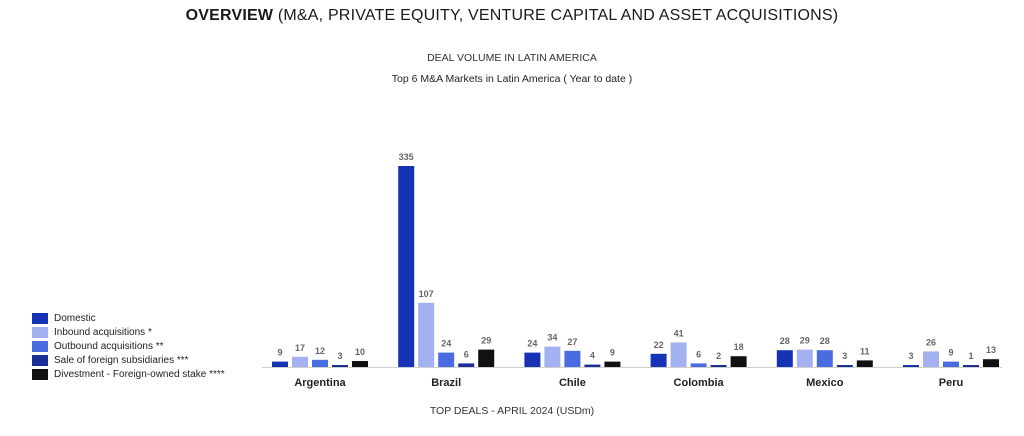 This screenshot has width=1024, height=436. Describe the element at coordinates (931, 359) in the screenshot. I see `bar-peru-s1` at that location.